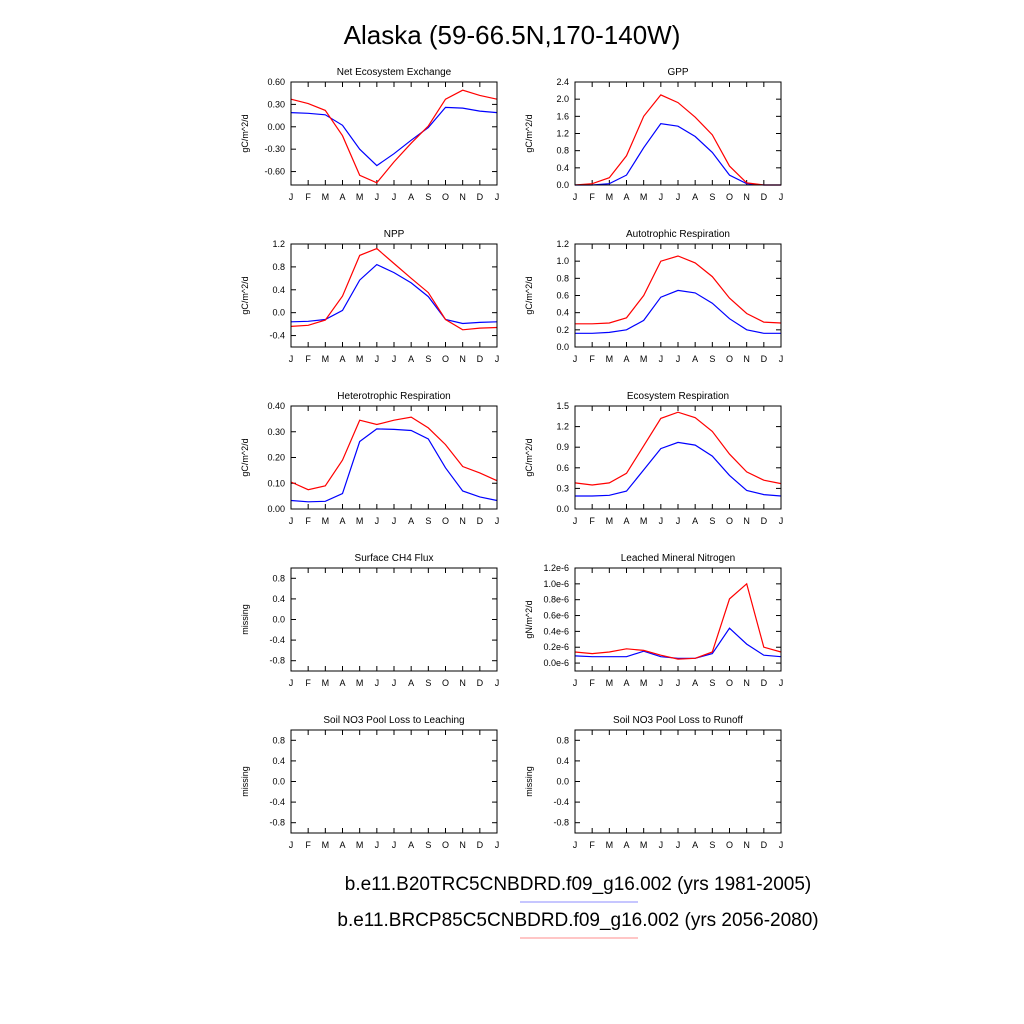 The image size is (1024, 1024). I want to click on y-tick-label: 1.0, so click(562, 261).